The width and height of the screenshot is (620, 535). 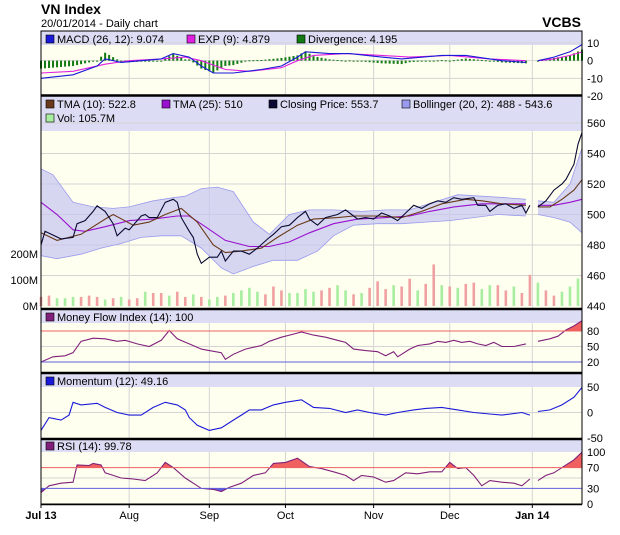 What do you see at coordinates (24, 281) in the screenshot?
I see `volume-axis-label: 100M` at bounding box center [24, 281].